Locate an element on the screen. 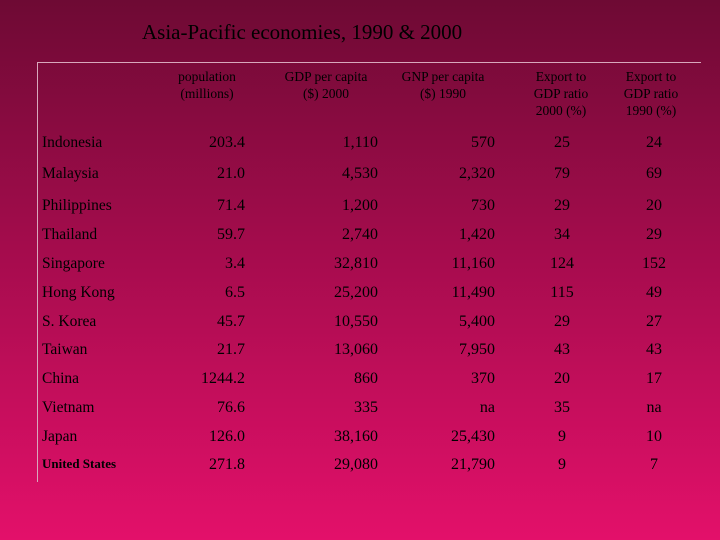 The image size is (720, 540). table-cell: 203.4 is located at coordinates (227, 142).